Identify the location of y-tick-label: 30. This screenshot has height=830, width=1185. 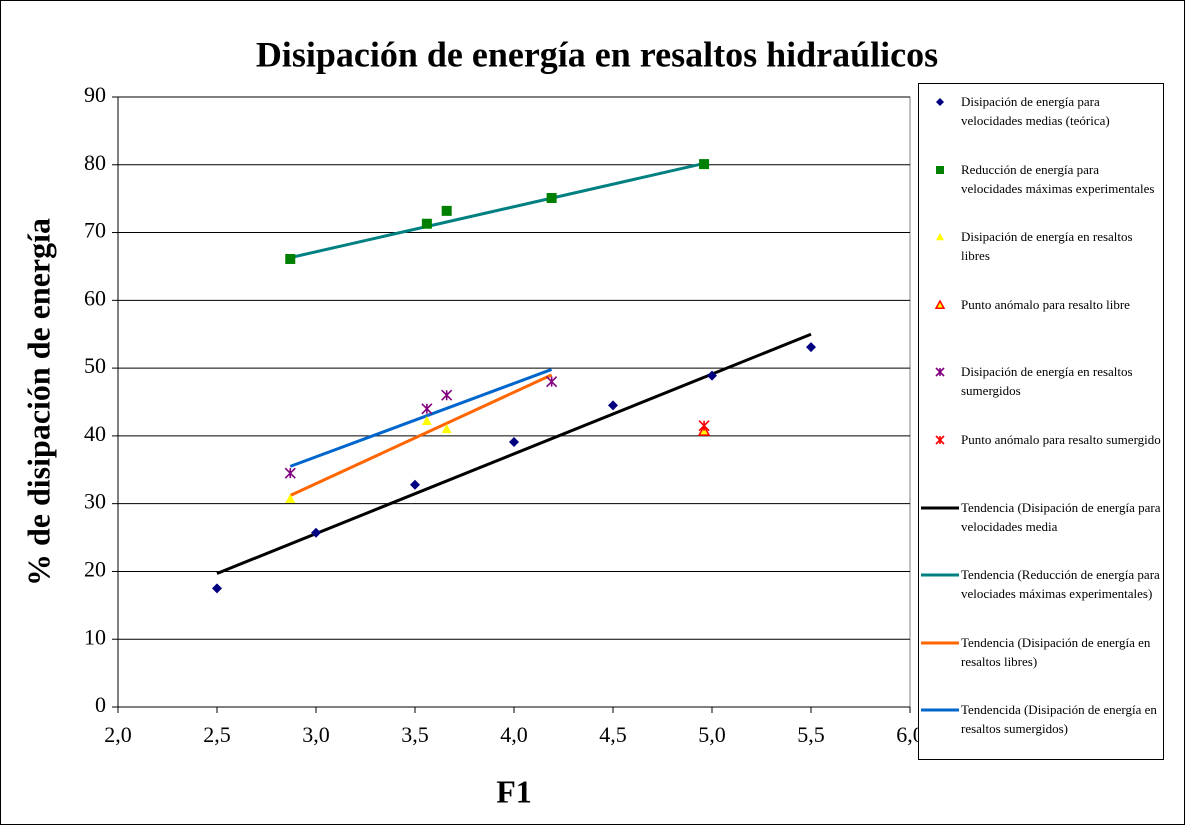
(95, 501).